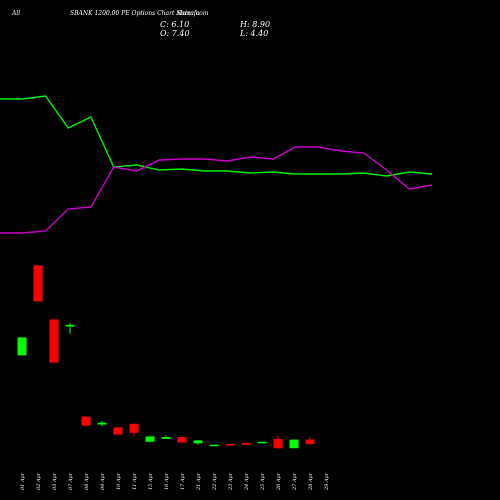 This screenshot has height=500, width=500. What do you see at coordinates (23, 481) in the screenshot?
I see `x-tick-label: 01 Apr` at bounding box center [23, 481].